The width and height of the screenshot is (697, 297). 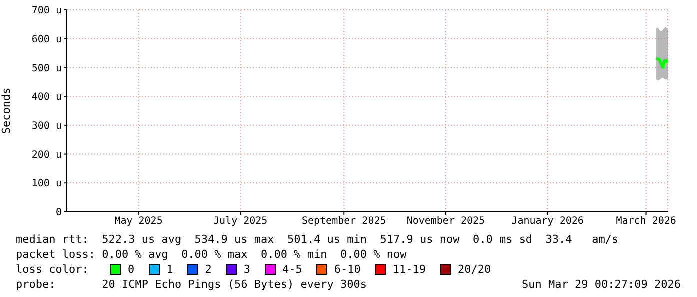 I want to click on x-tick-label: March 2026, so click(x=646, y=222).